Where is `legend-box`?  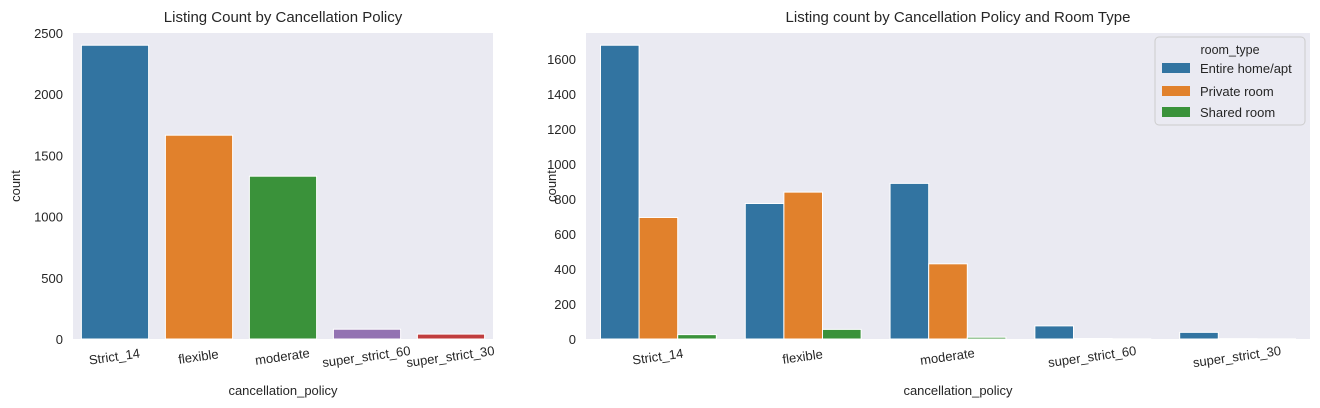 legend-box is located at coordinates (1230, 81).